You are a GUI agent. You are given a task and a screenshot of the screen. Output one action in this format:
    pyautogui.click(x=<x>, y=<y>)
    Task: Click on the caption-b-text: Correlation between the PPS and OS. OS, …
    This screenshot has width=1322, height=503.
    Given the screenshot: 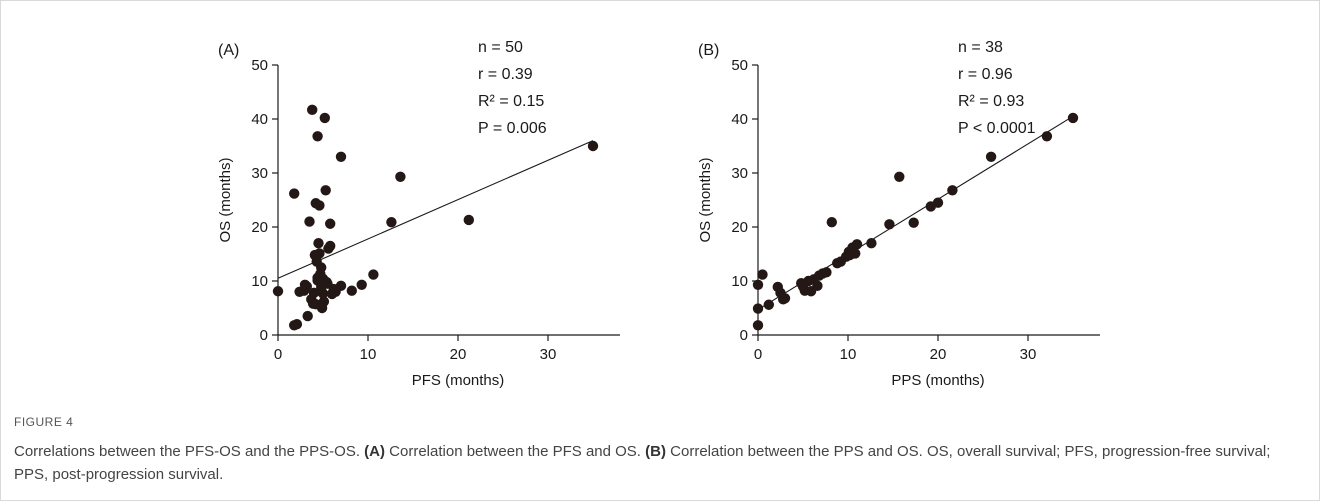 What is the action you would take?
    pyautogui.click(x=642, y=463)
    